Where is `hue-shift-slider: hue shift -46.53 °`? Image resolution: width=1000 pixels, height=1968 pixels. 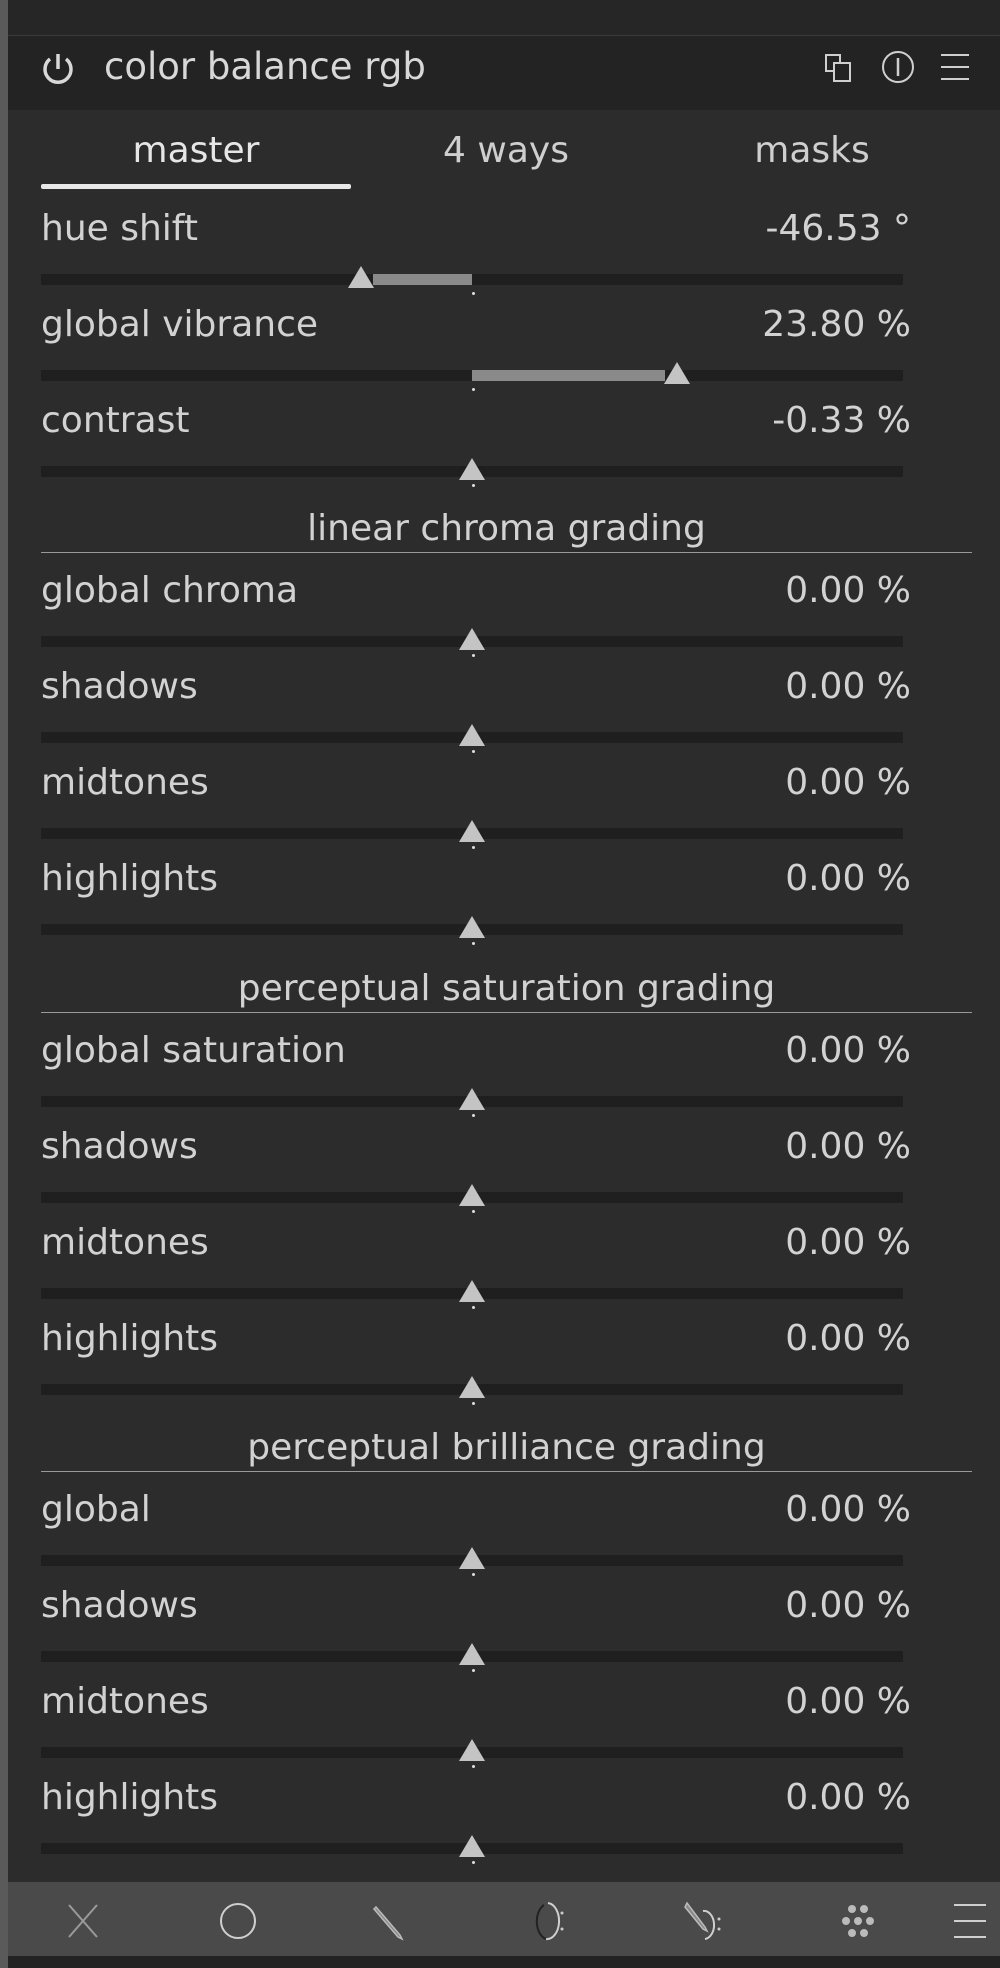 hue-shift-slider: hue shift -46.53 ° is located at coordinates (476, 267).